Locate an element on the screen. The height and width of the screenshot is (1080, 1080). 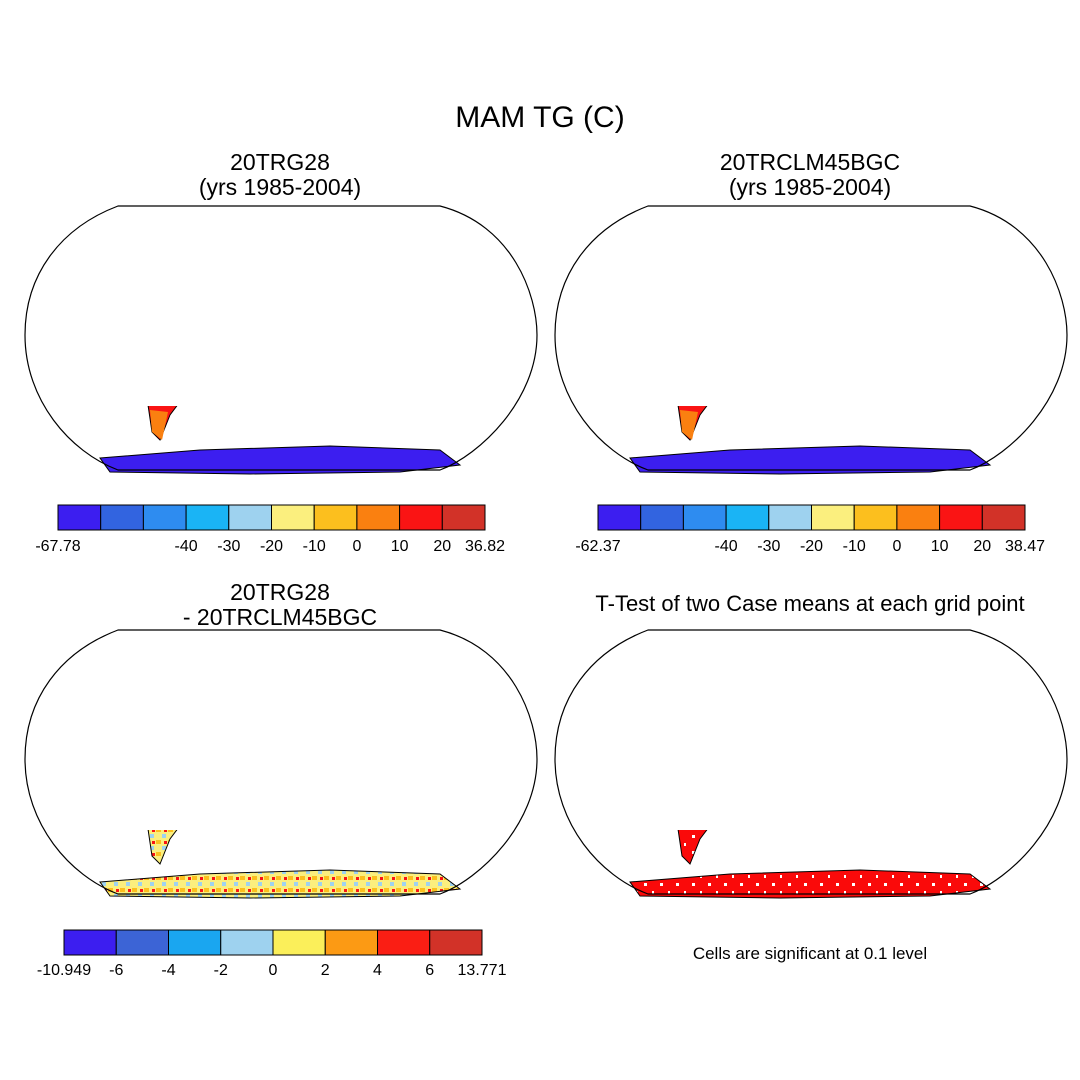
colorbar-tick-label: 6 is located at coordinates (429, 970).